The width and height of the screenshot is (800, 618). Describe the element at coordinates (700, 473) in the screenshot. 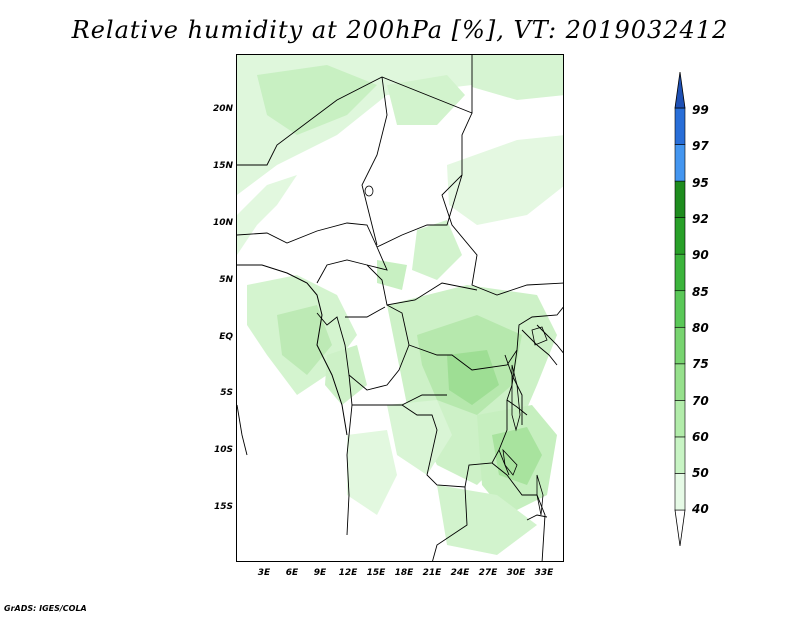

I see `colorbar-label-50: 50` at that location.